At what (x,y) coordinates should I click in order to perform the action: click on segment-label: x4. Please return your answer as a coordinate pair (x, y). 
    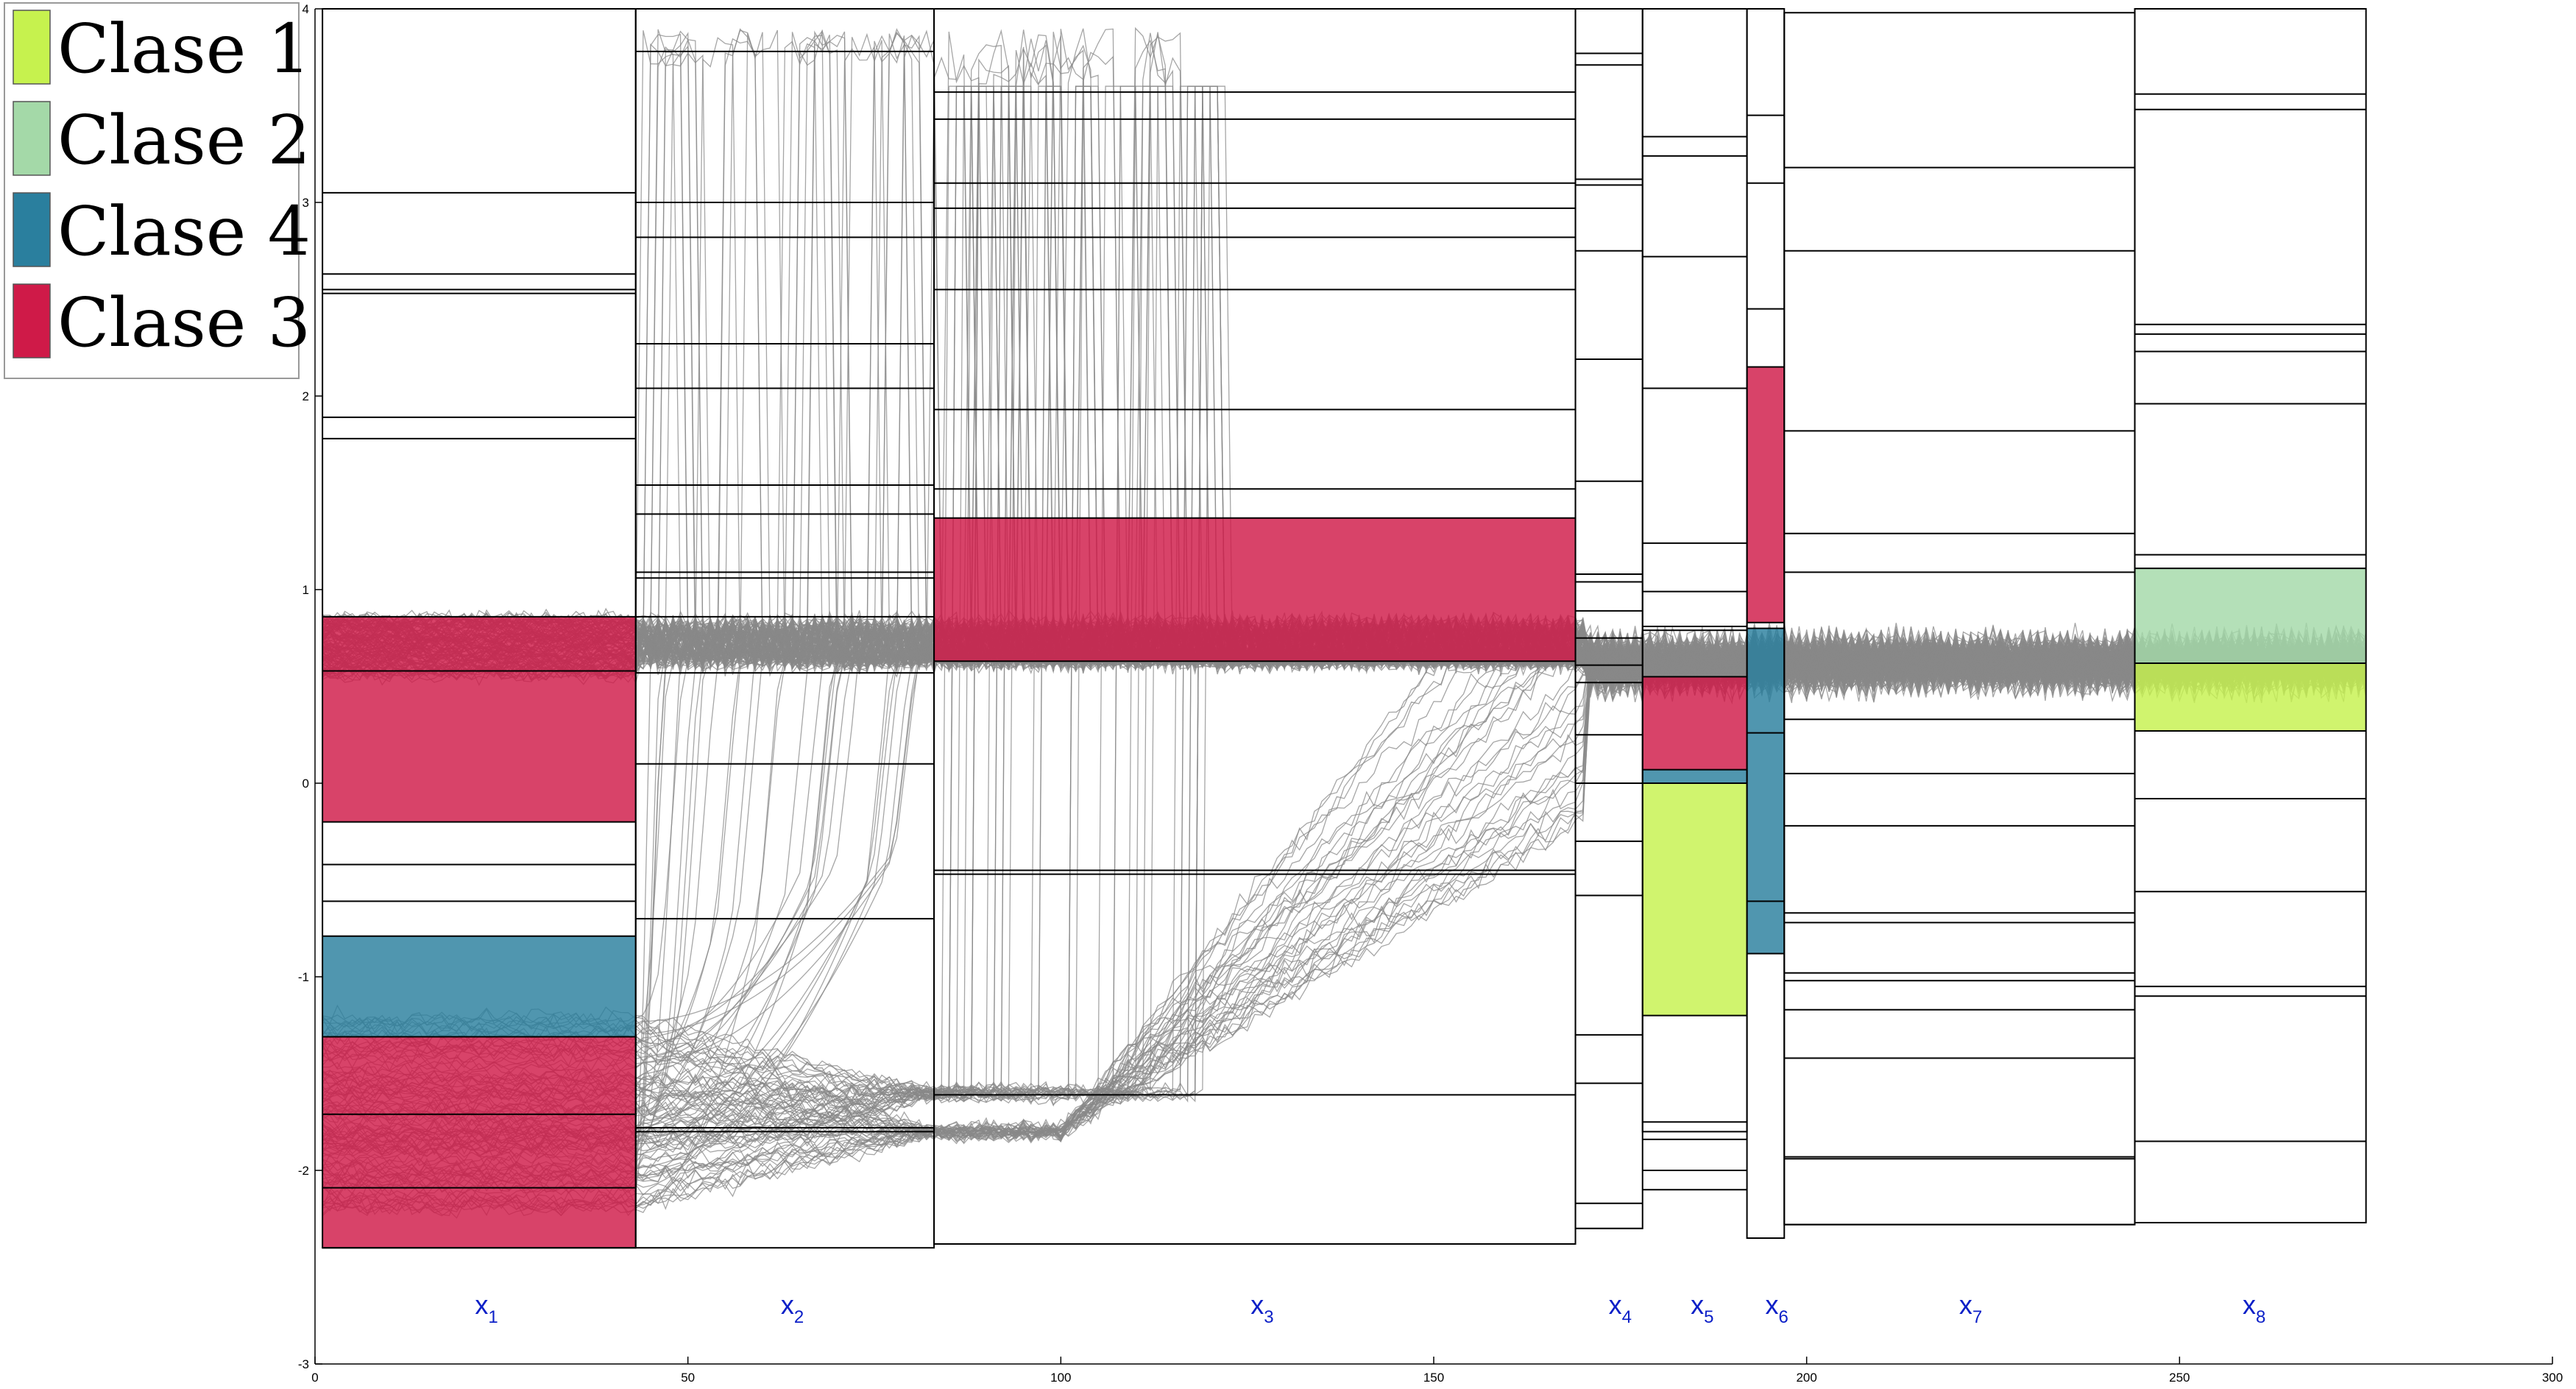
    Looking at the image, I should click on (1620, 1308).